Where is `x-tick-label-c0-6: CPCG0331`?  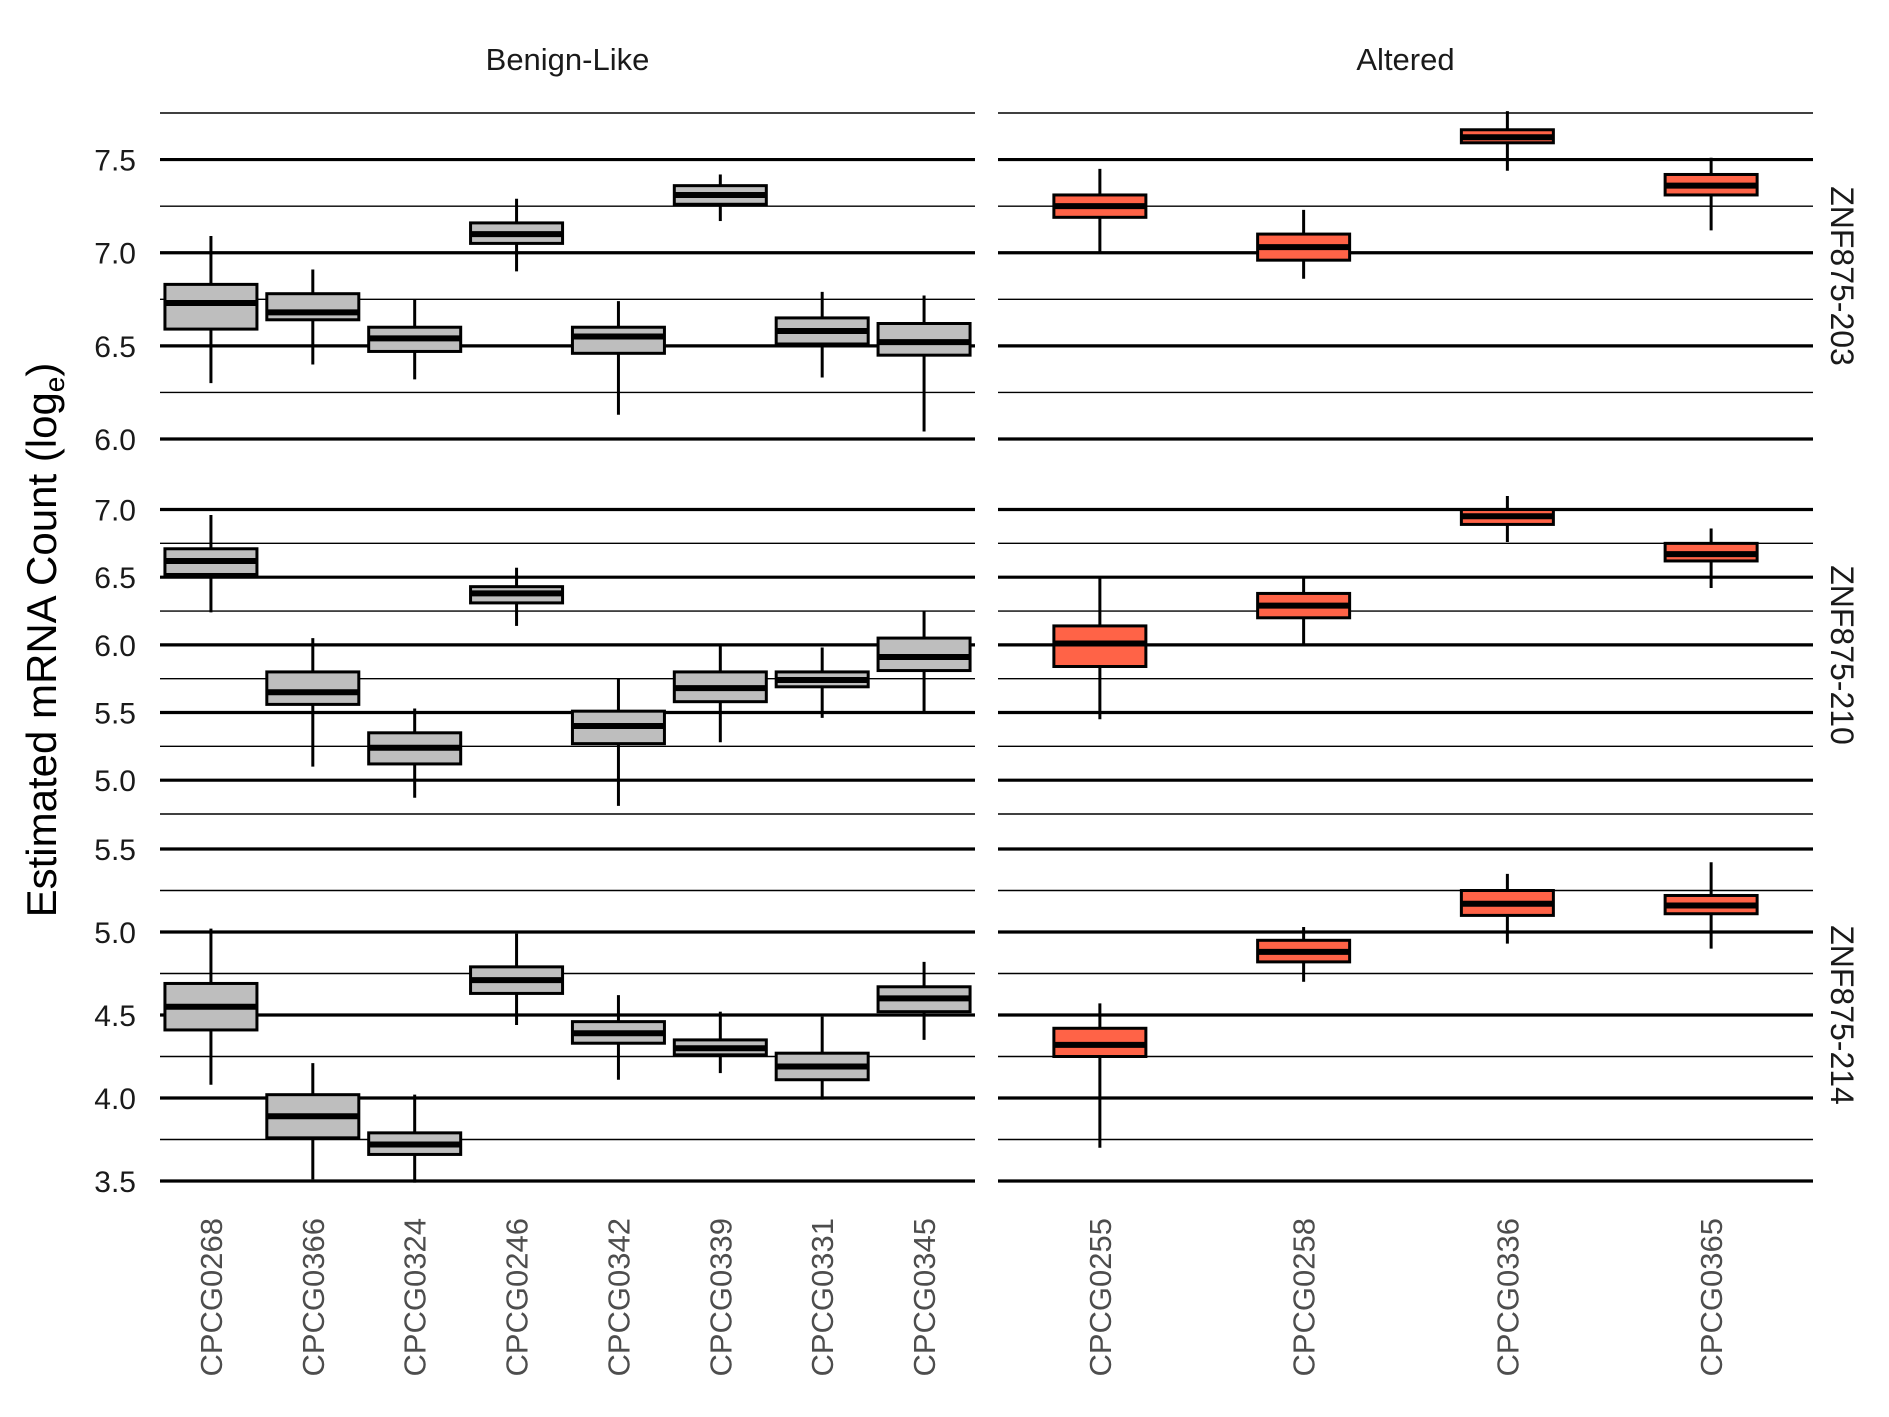 x-tick-label-c0-6: CPCG0331 is located at coordinates (822, 1297).